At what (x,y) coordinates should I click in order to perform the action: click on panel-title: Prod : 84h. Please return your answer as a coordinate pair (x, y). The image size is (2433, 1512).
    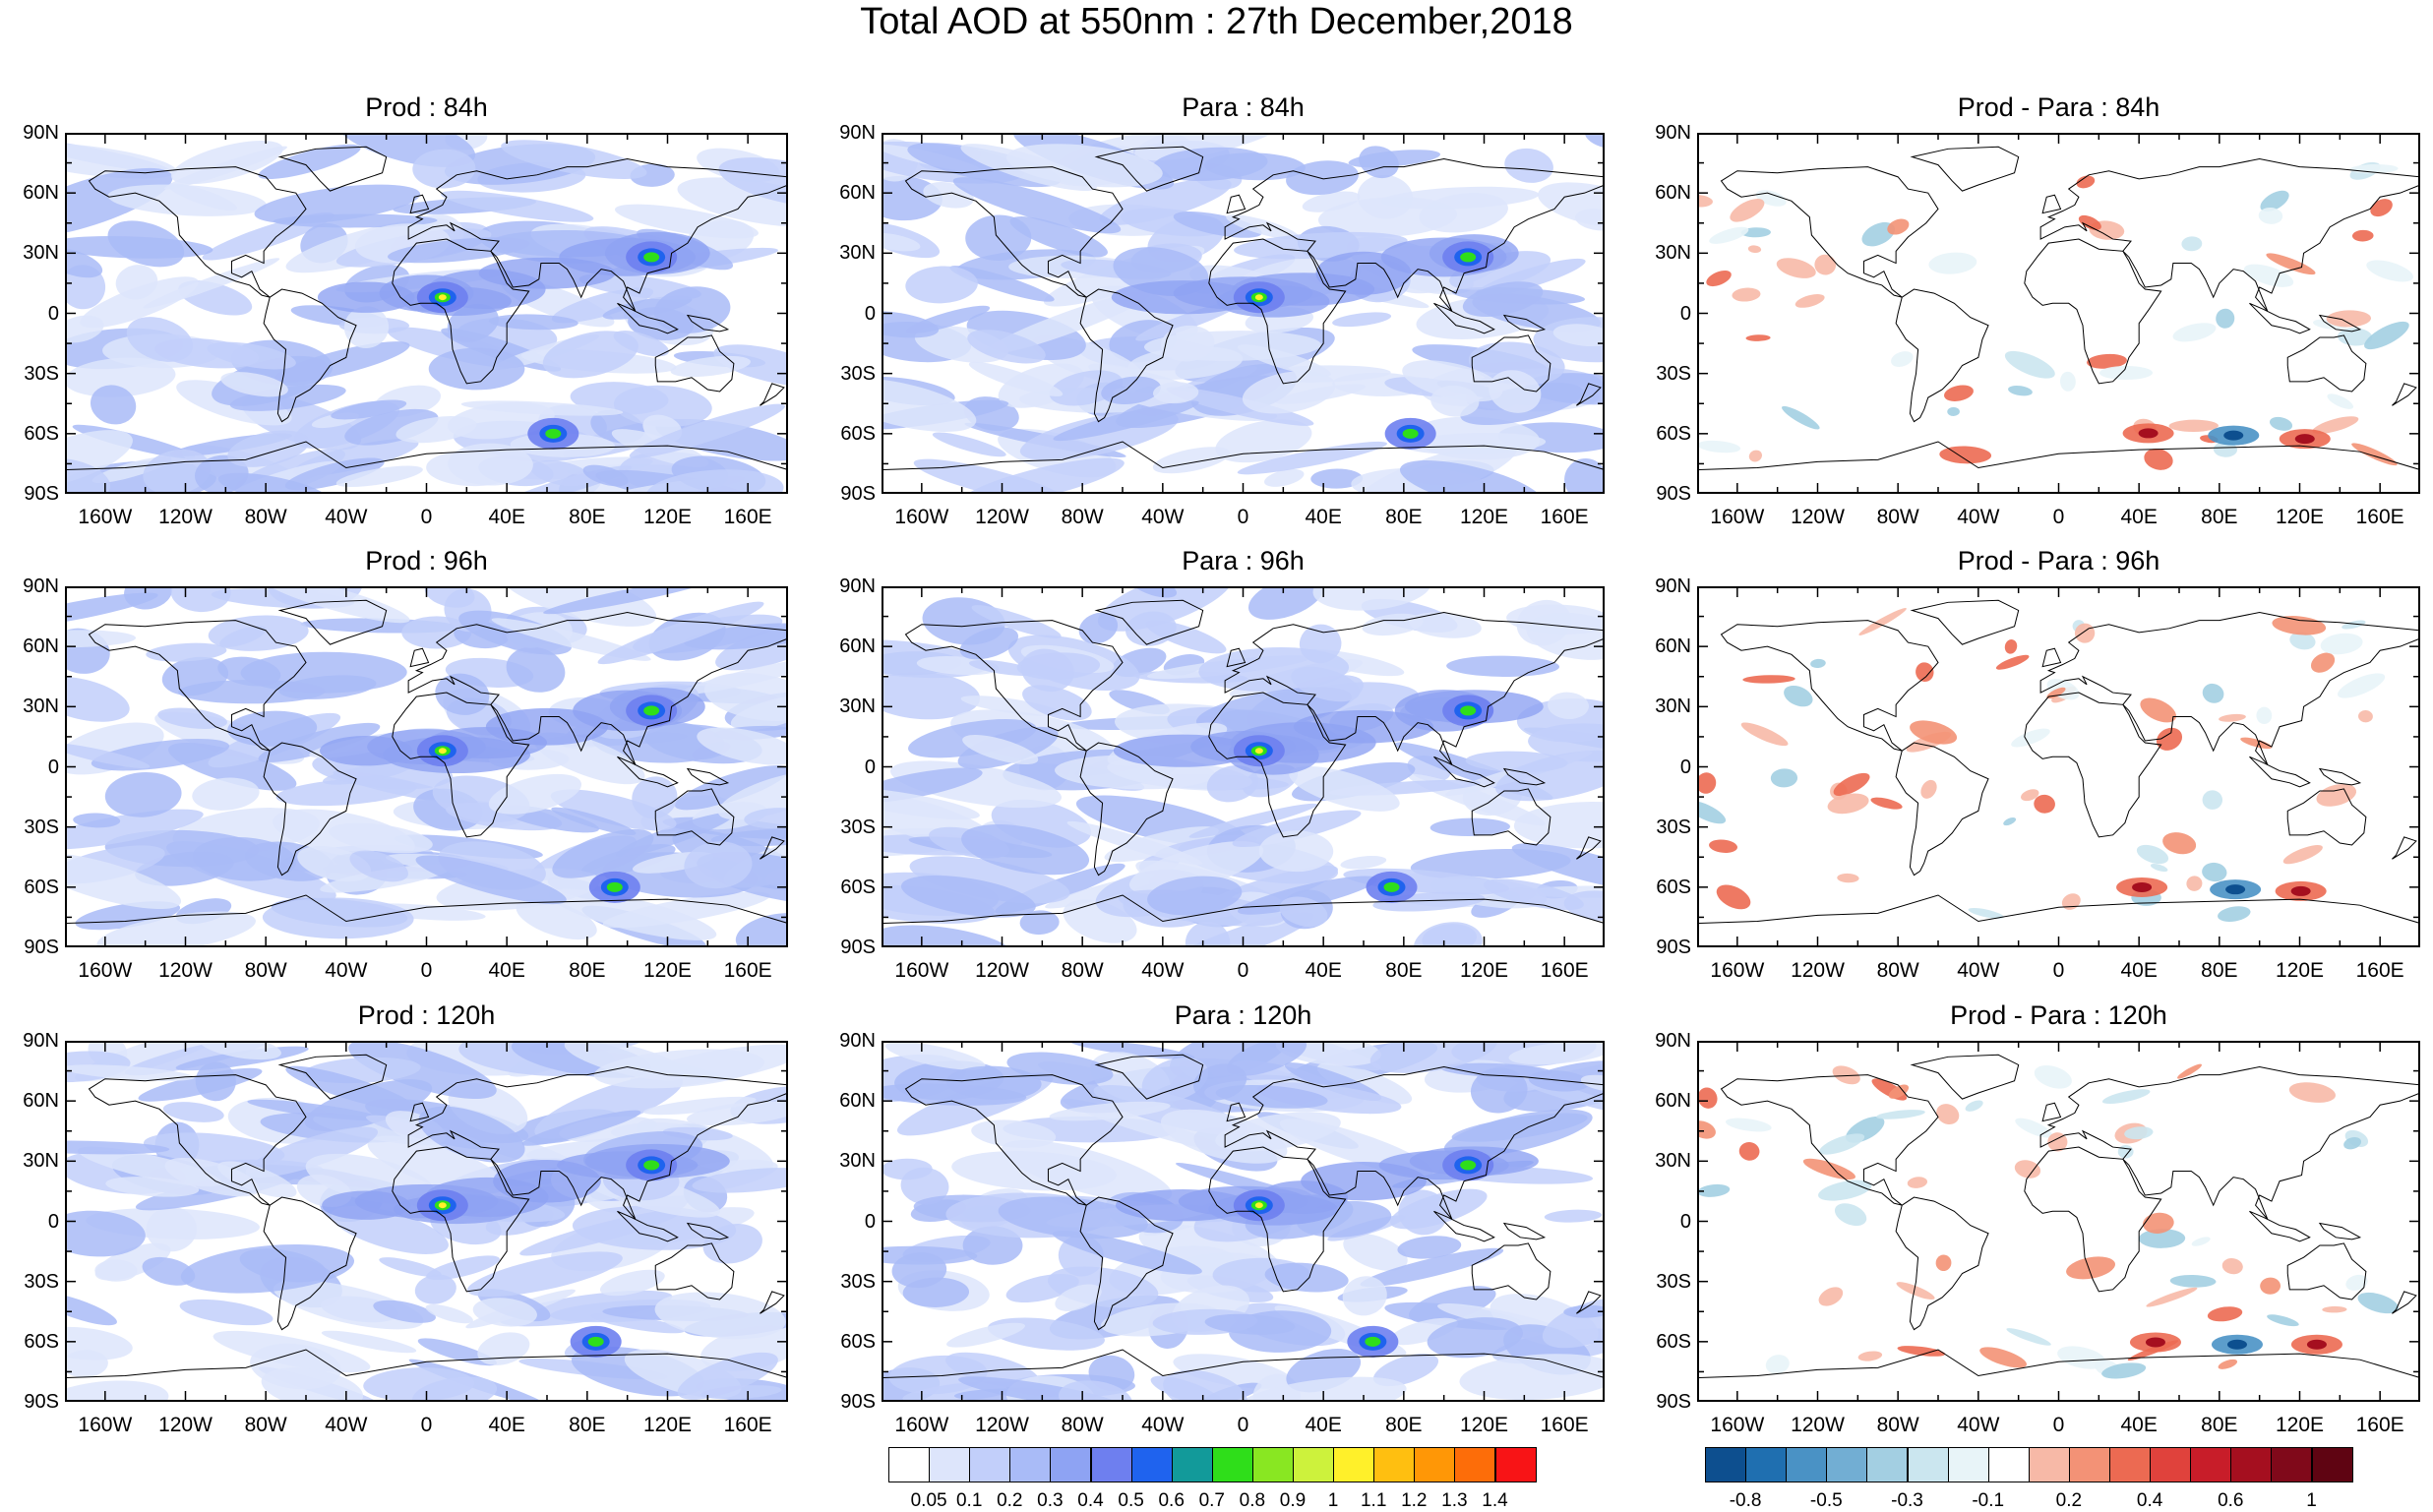
    Looking at the image, I should click on (426, 107).